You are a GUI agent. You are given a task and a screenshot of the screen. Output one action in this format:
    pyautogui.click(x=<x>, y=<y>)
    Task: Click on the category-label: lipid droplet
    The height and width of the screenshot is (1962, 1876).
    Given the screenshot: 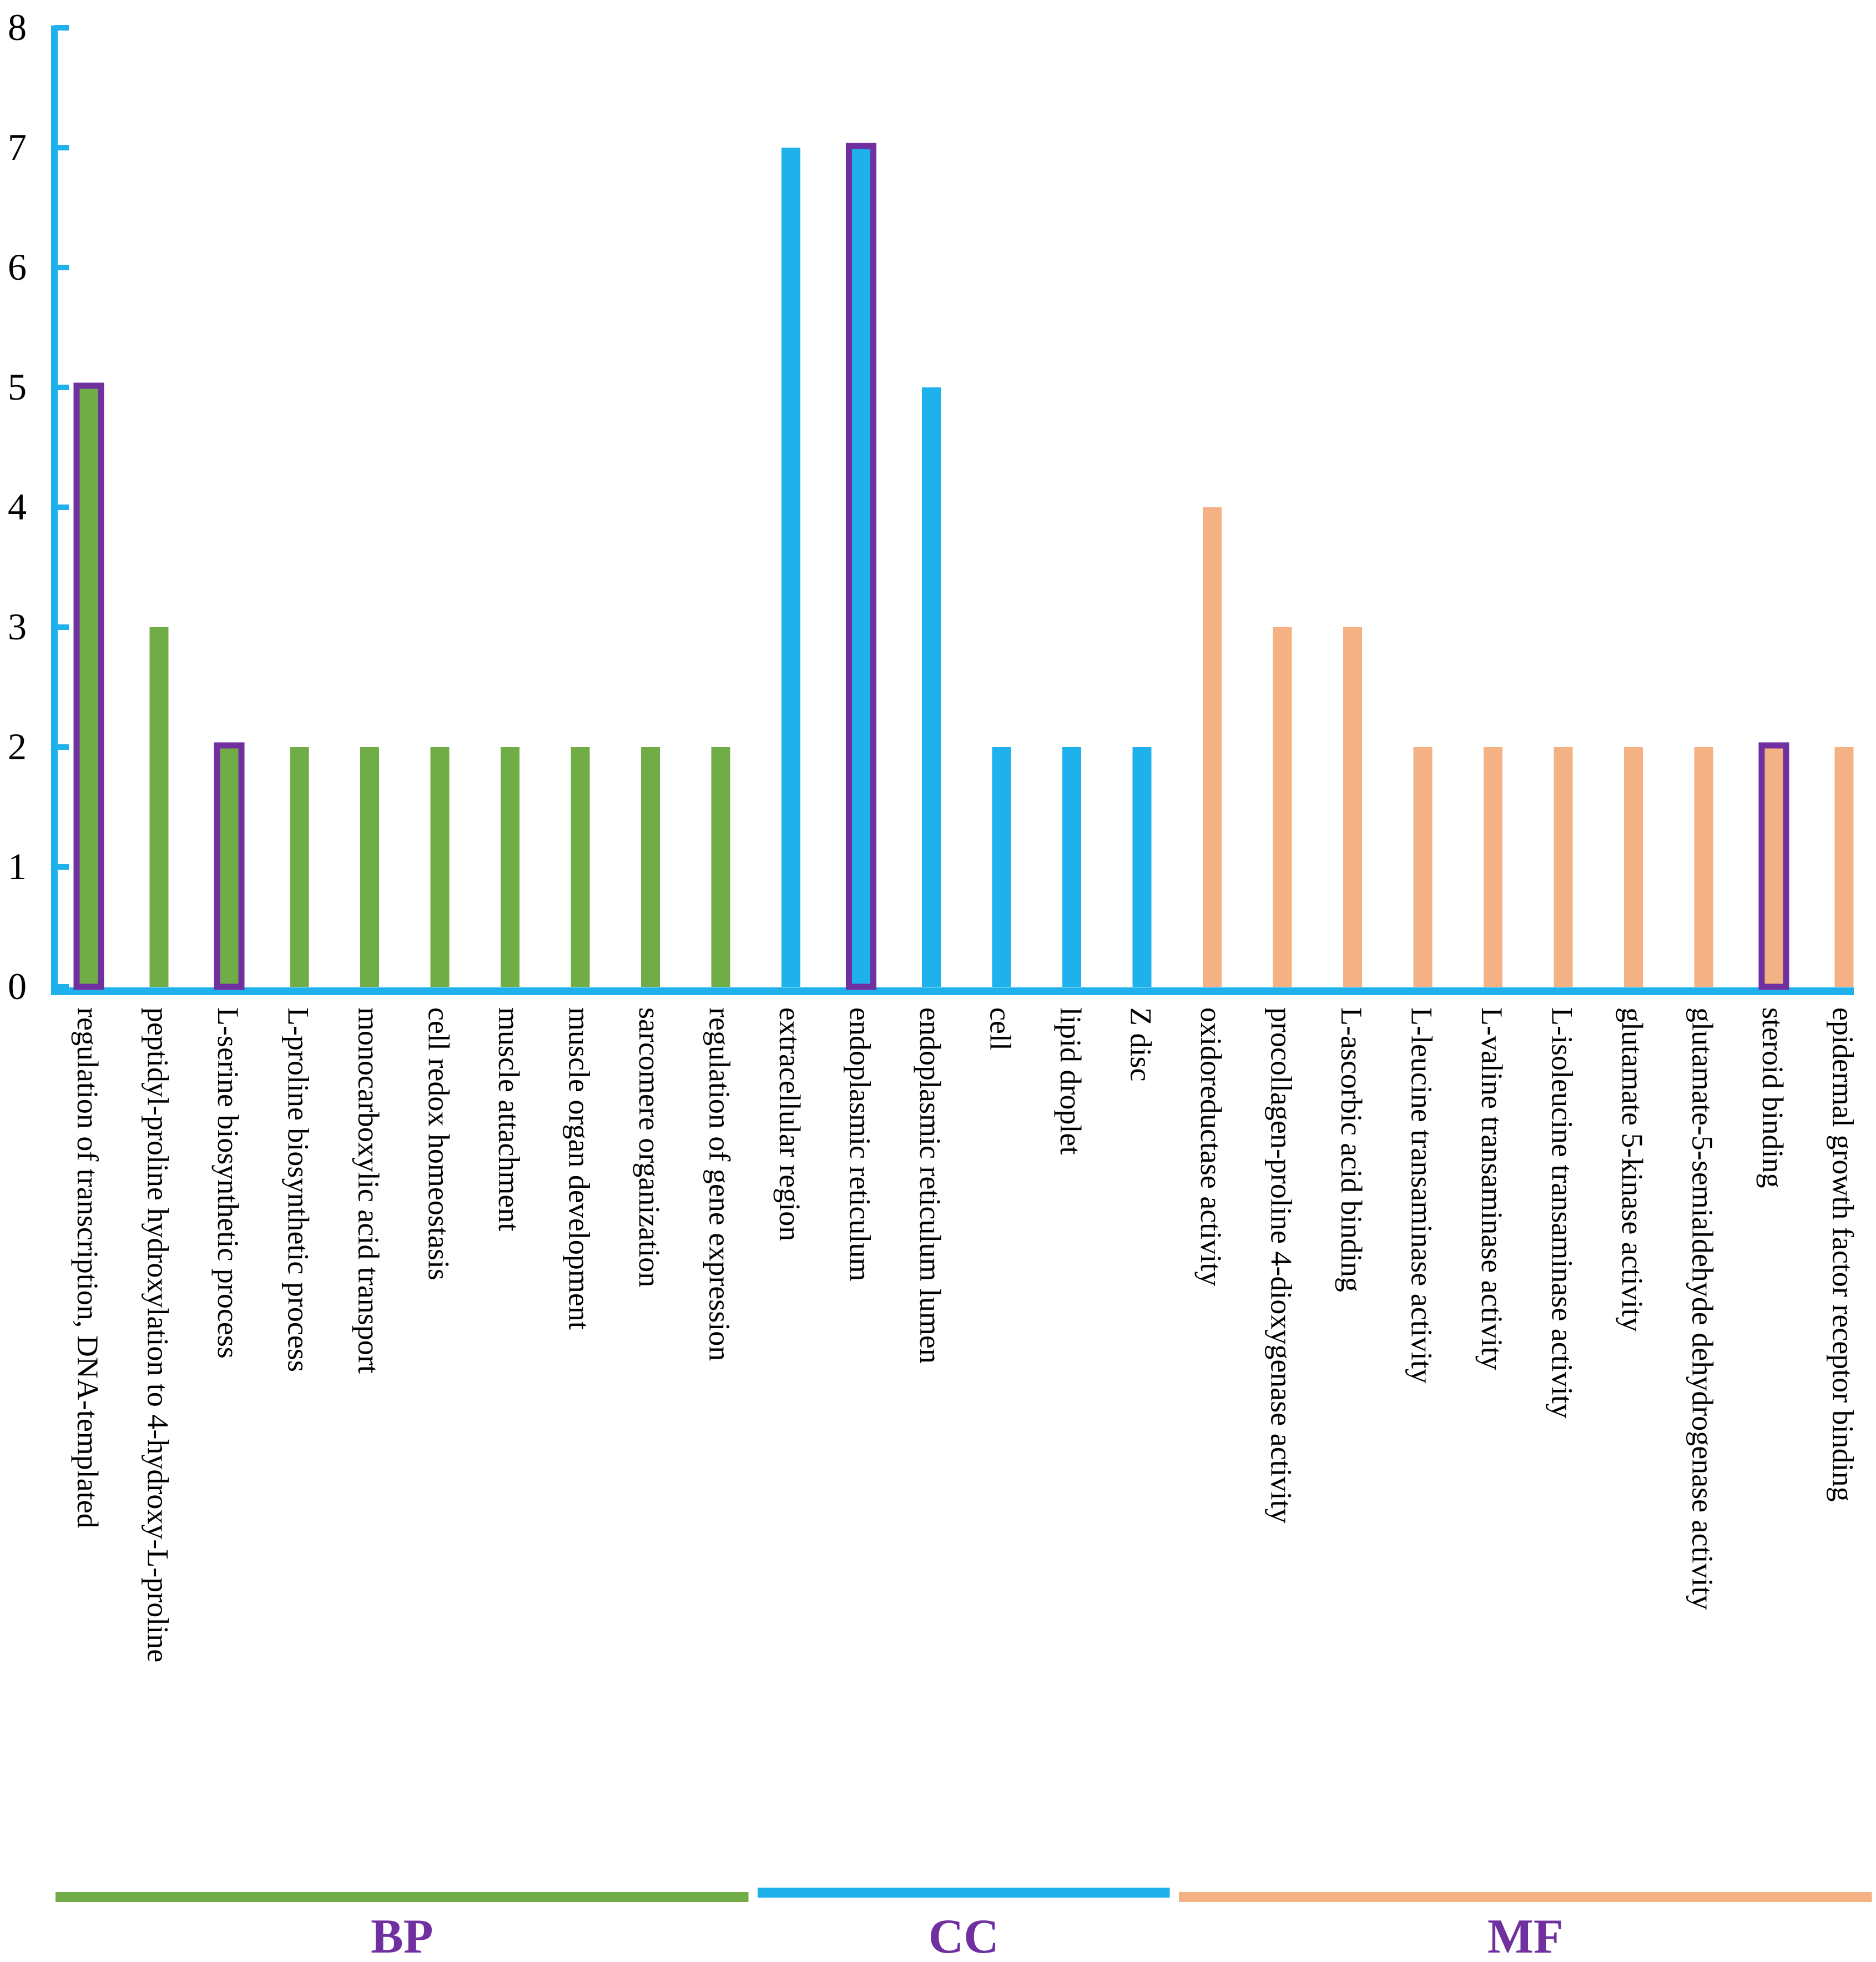 What is the action you would take?
    pyautogui.click(x=1070, y=1080)
    